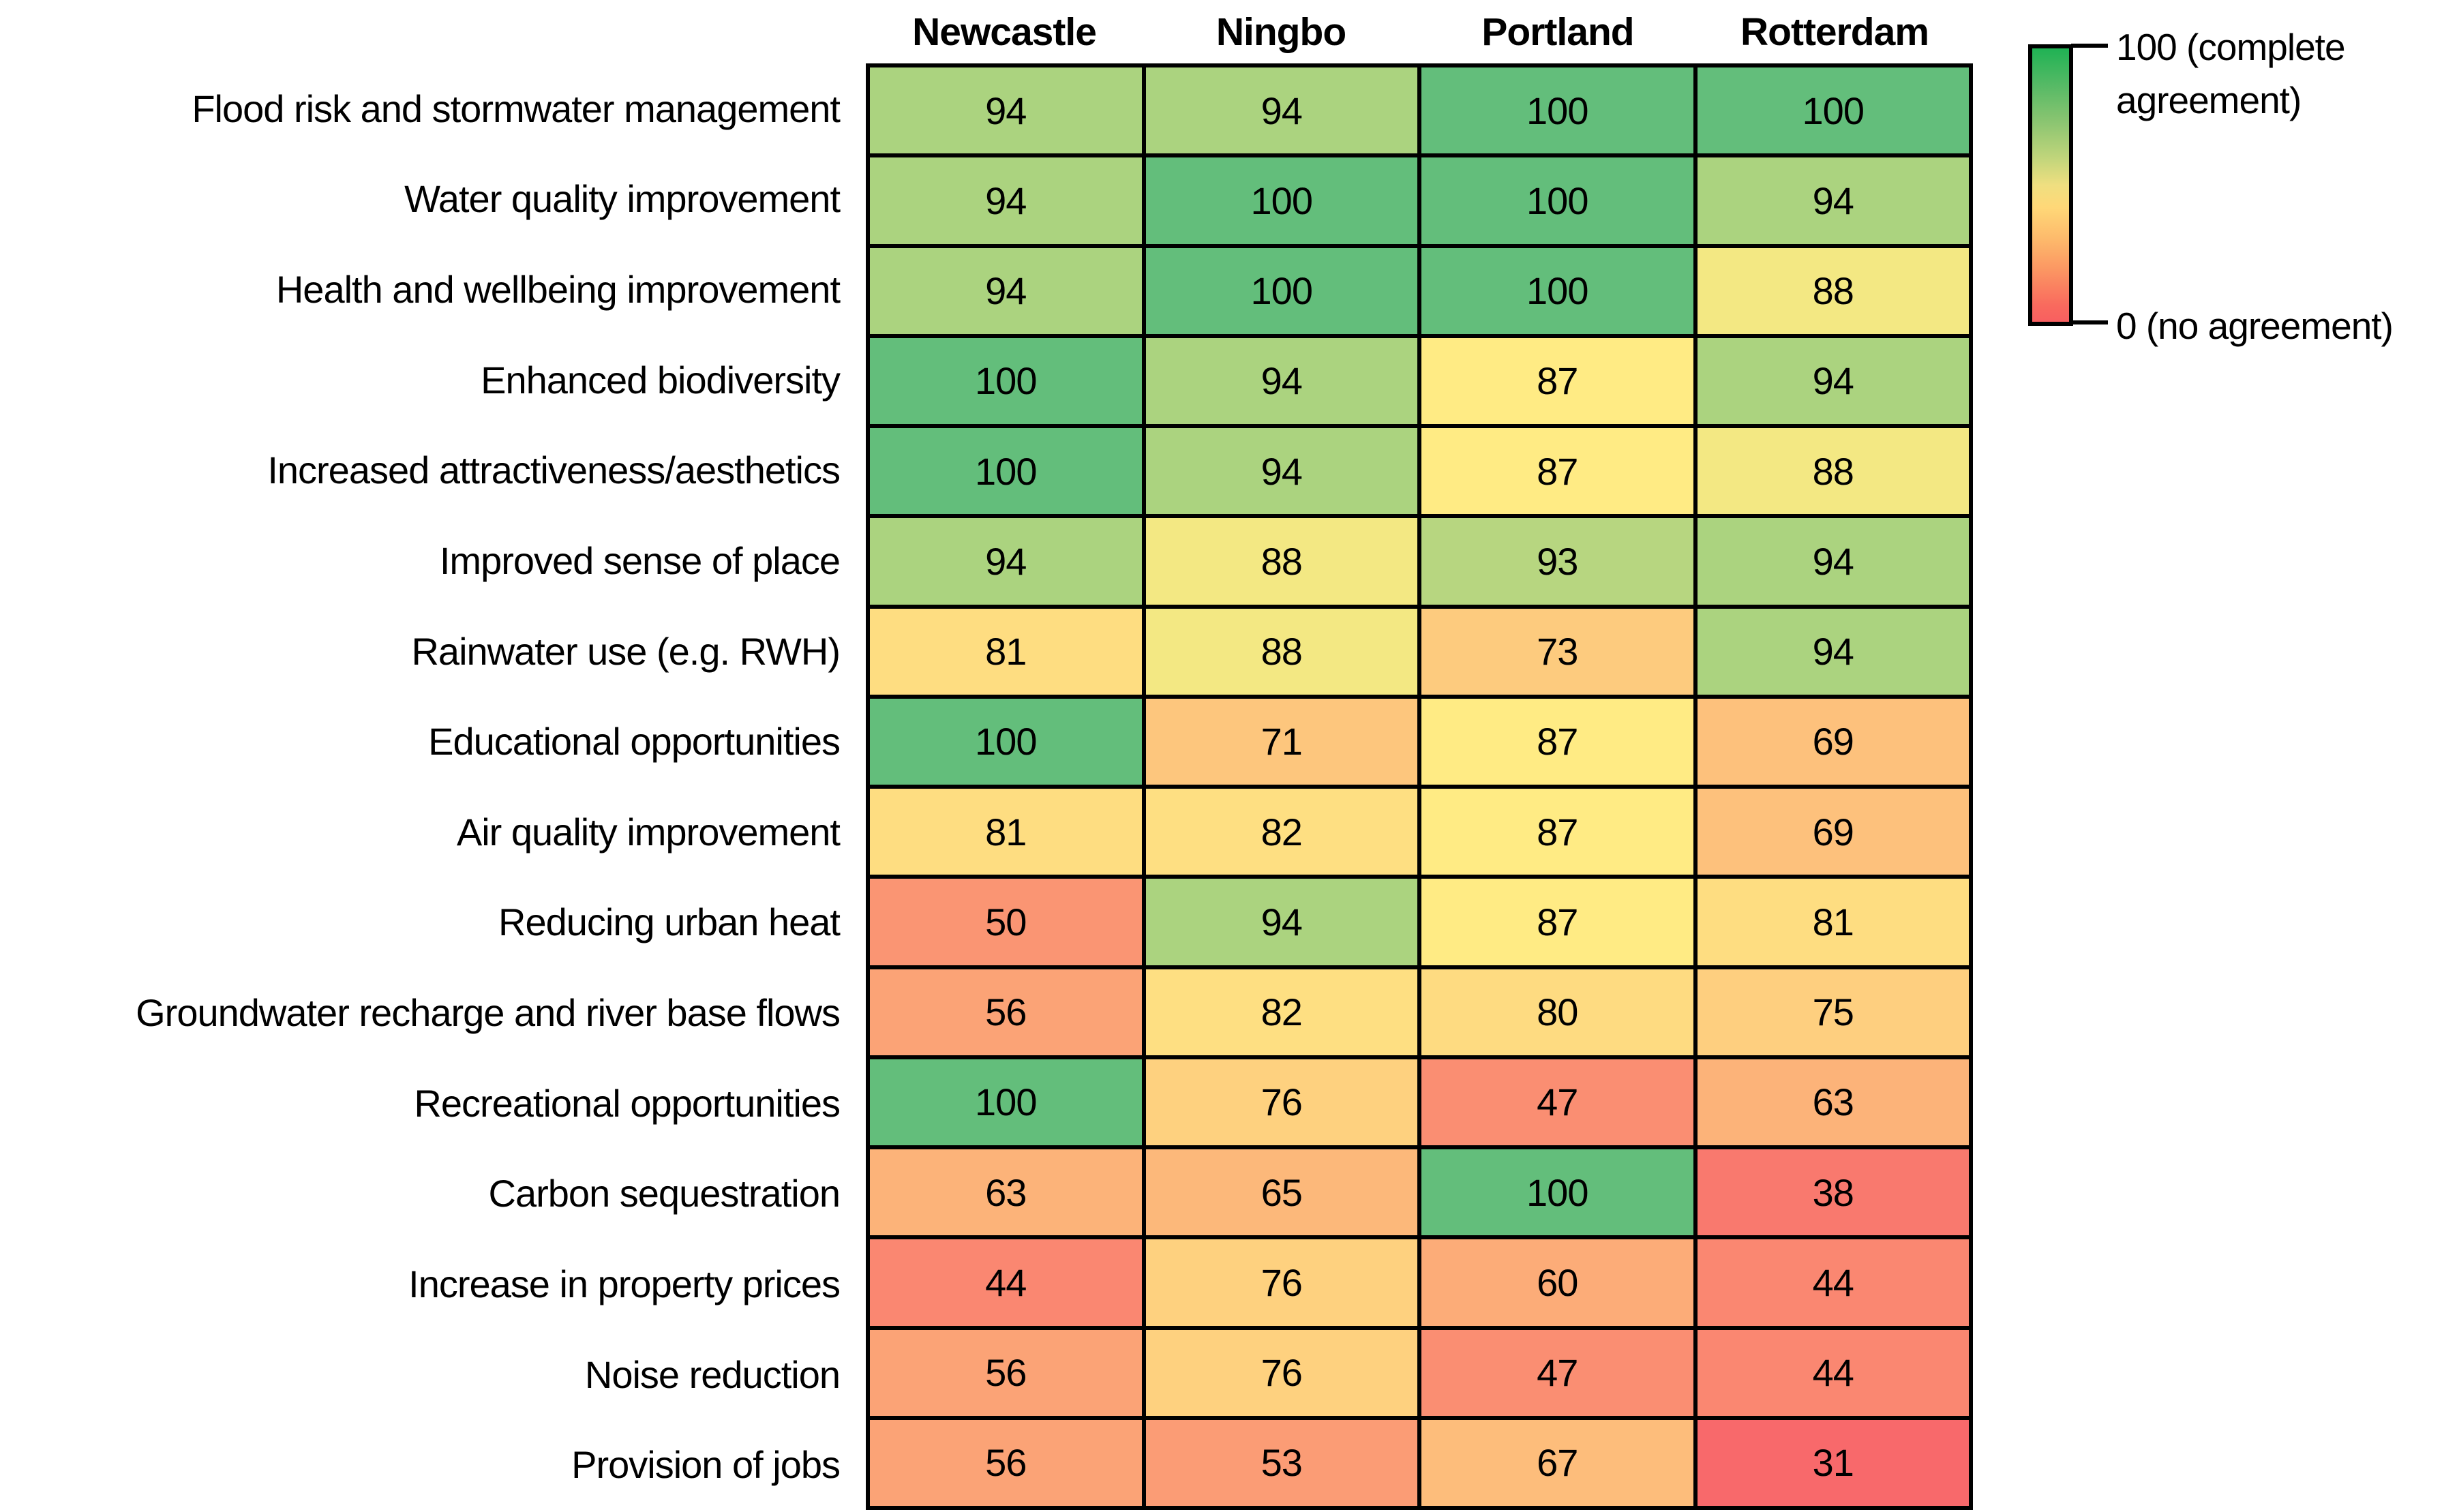 The width and height of the screenshot is (2459, 1512). What do you see at coordinates (706, 1465) in the screenshot?
I see `row-label: Provision of jobs` at bounding box center [706, 1465].